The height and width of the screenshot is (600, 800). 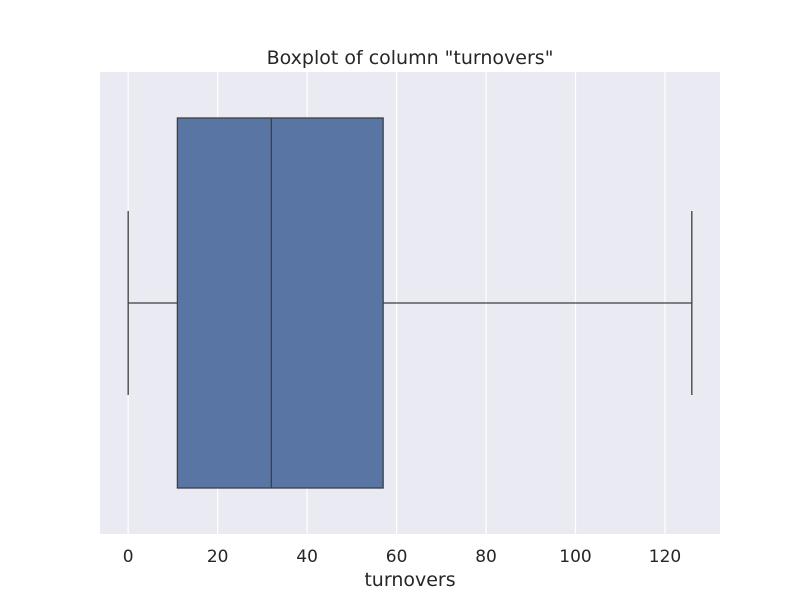 I want to click on x-tick-label: 80, so click(x=486, y=557).